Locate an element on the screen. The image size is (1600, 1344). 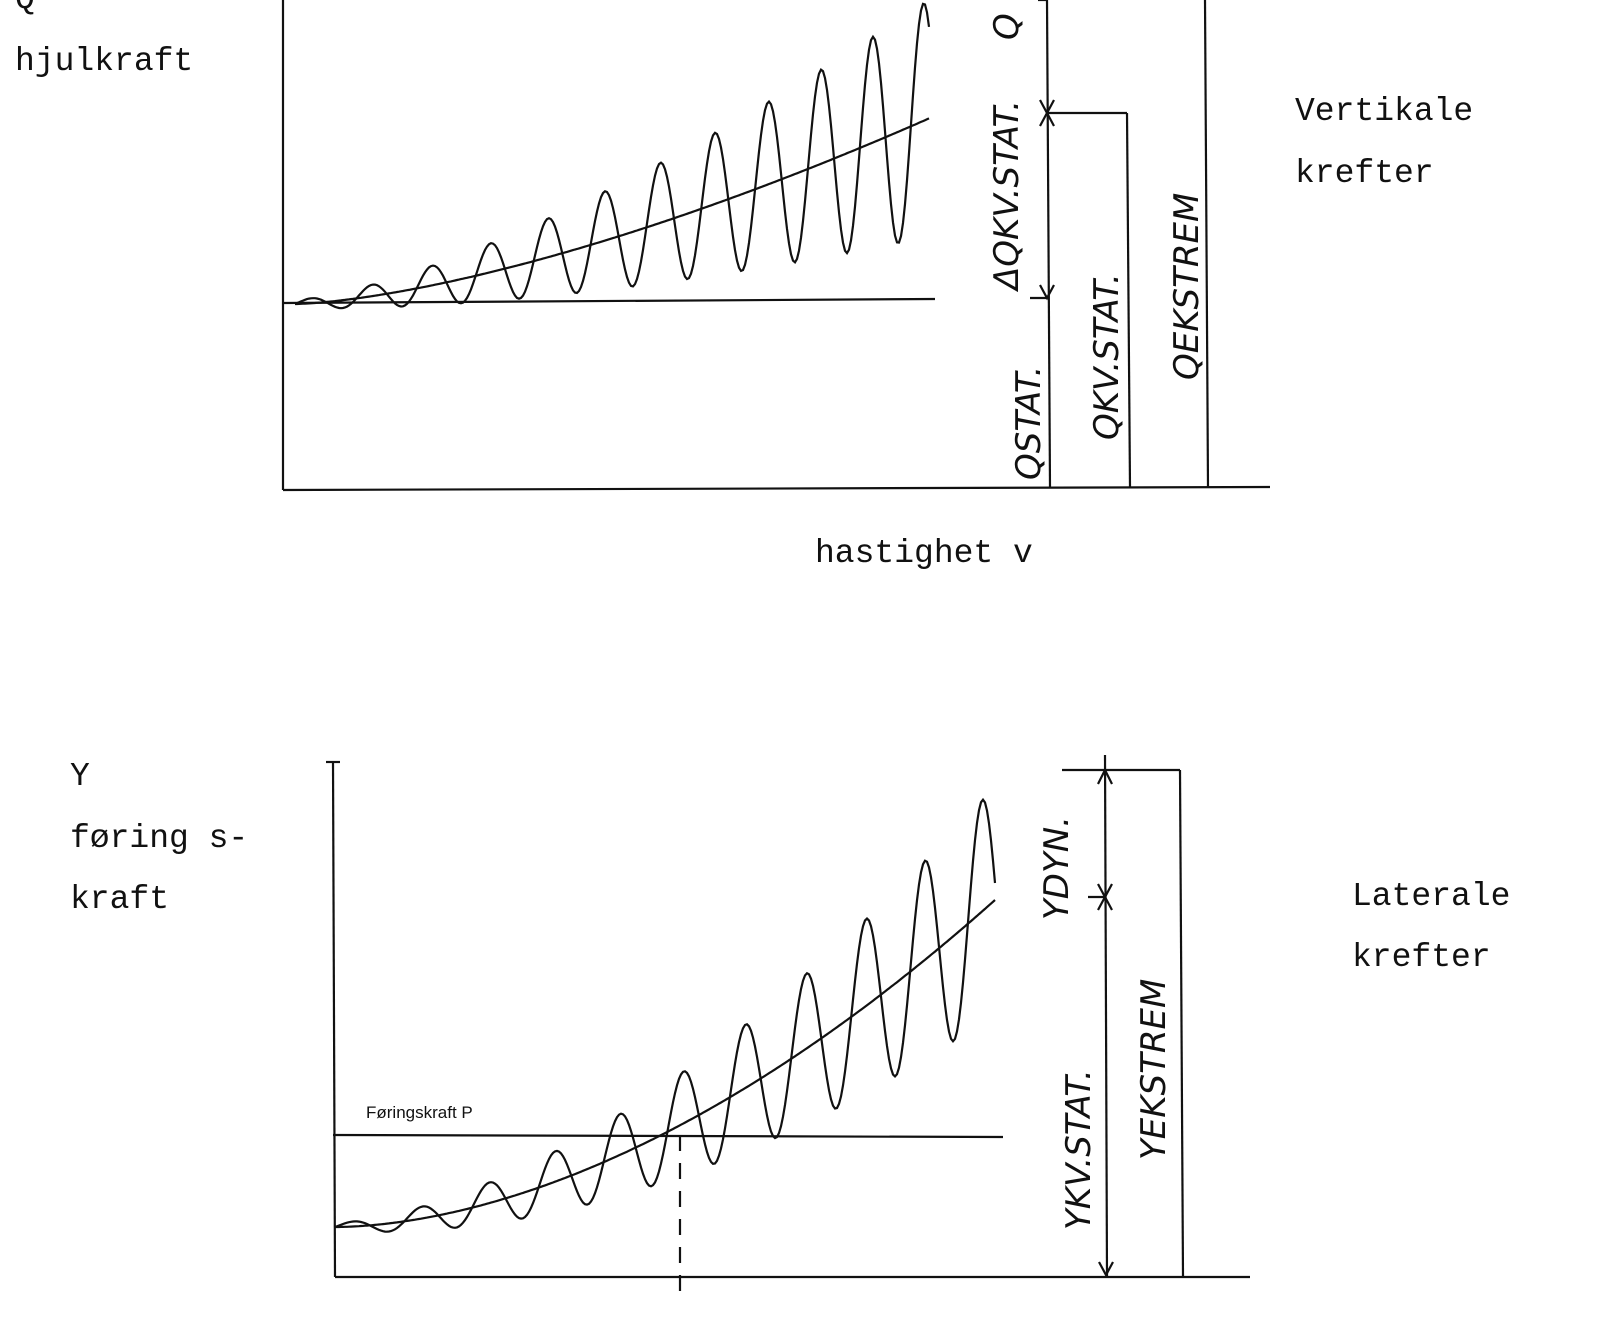
dimension-label: YKV.STAT. is located at coordinates (1079, 1149).